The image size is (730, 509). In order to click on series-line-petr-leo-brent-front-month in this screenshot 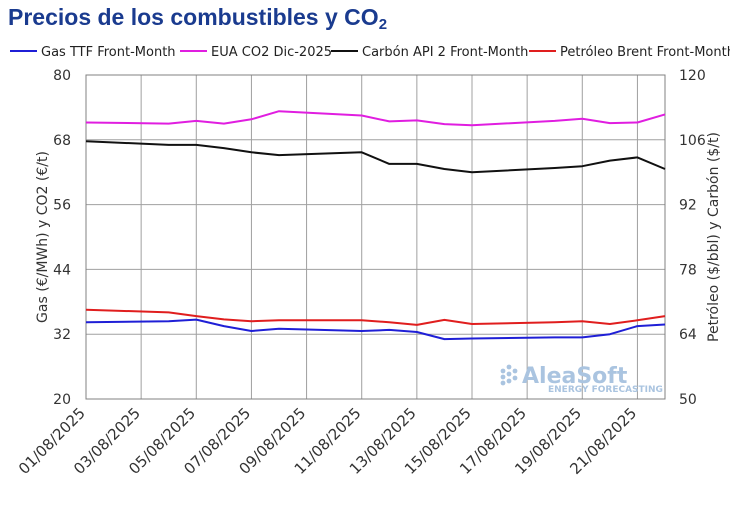, I will do `click(375, 317)`.